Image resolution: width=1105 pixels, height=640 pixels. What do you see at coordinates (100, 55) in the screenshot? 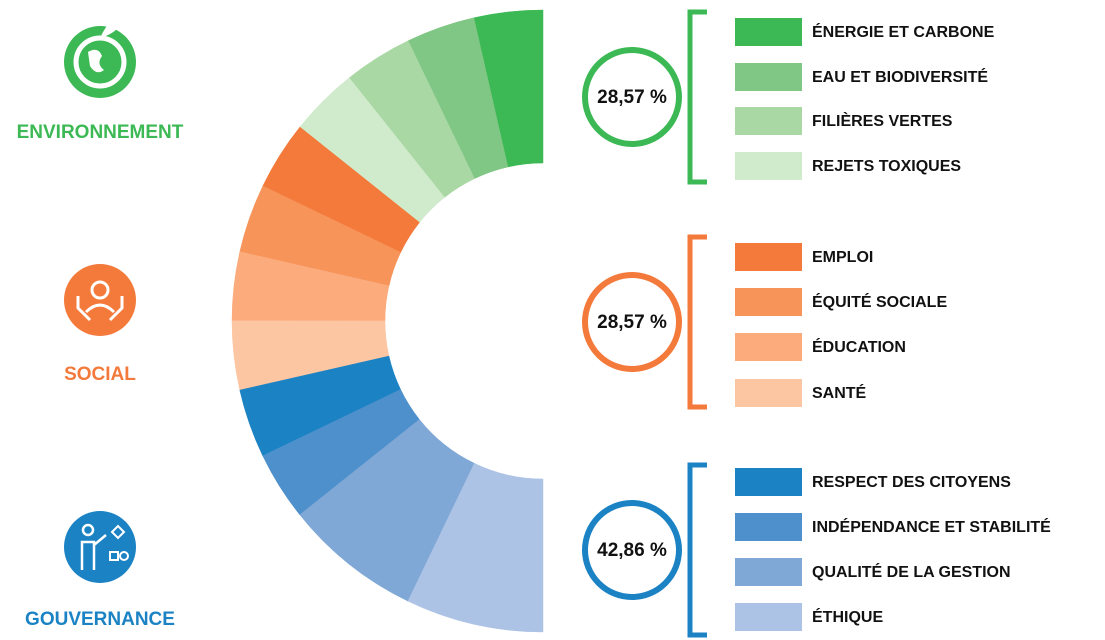
I see `icon-environment` at bounding box center [100, 55].